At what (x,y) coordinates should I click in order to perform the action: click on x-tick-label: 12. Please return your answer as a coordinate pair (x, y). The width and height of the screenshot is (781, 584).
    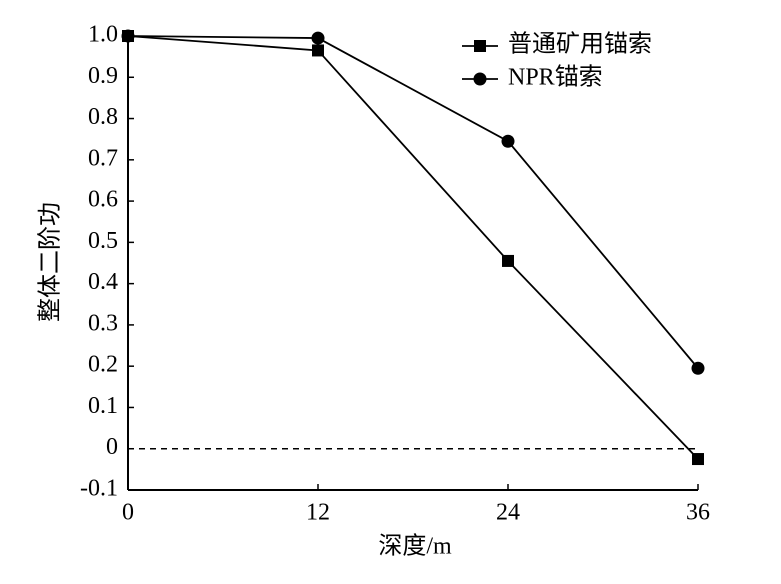
    Looking at the image, I should click on (318, 513).